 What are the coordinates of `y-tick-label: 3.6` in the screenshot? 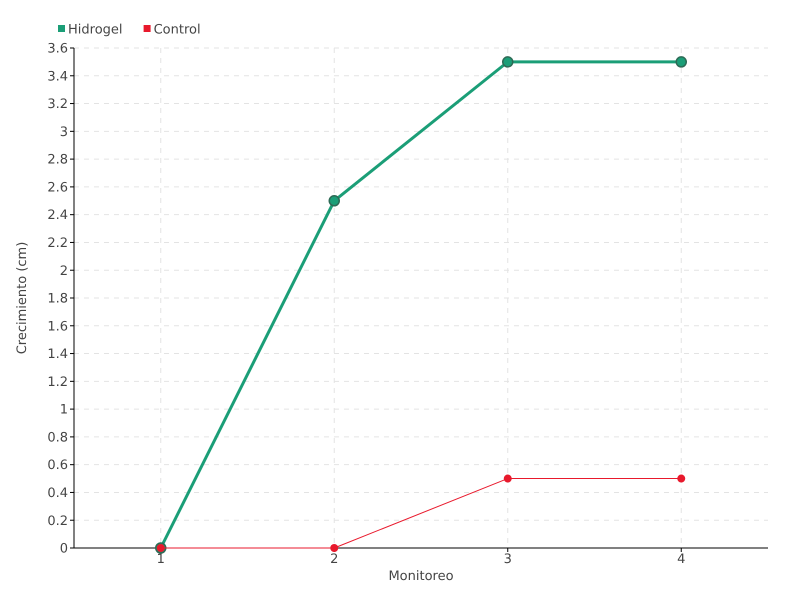 It's located at (57, 49).